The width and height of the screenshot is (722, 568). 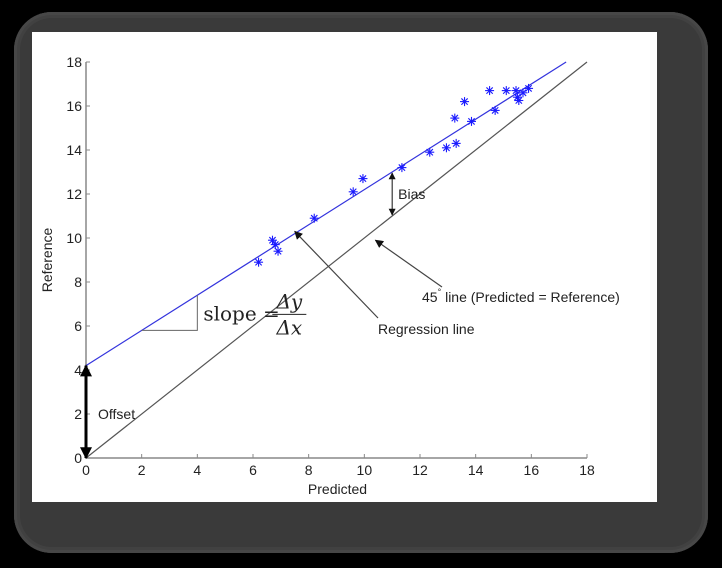 What do you see at coordinates (411, 194) in the screenshot?
I see `bias-label: Bias` at bounding box center [411, 194].